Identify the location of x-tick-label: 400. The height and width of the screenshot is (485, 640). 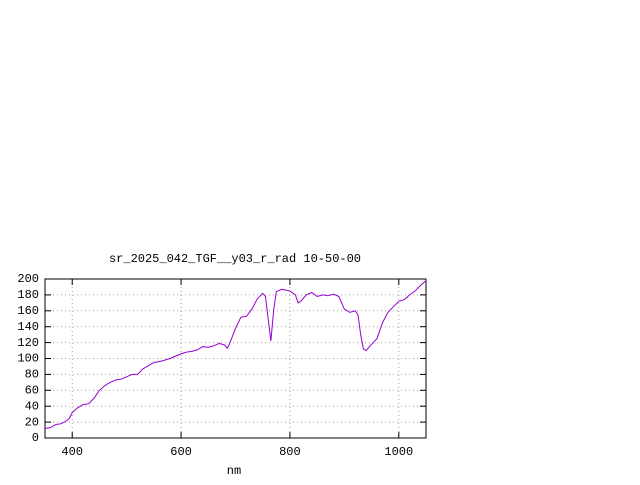
(72, 452).